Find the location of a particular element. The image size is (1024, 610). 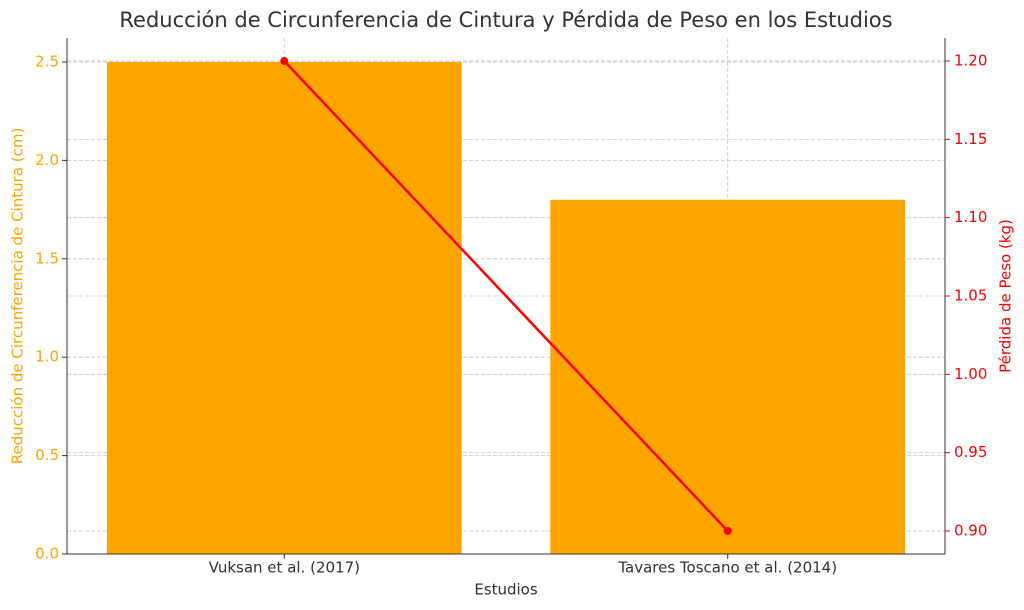

y2-tick-label: 0.95 is located at coordinates (970, 452).